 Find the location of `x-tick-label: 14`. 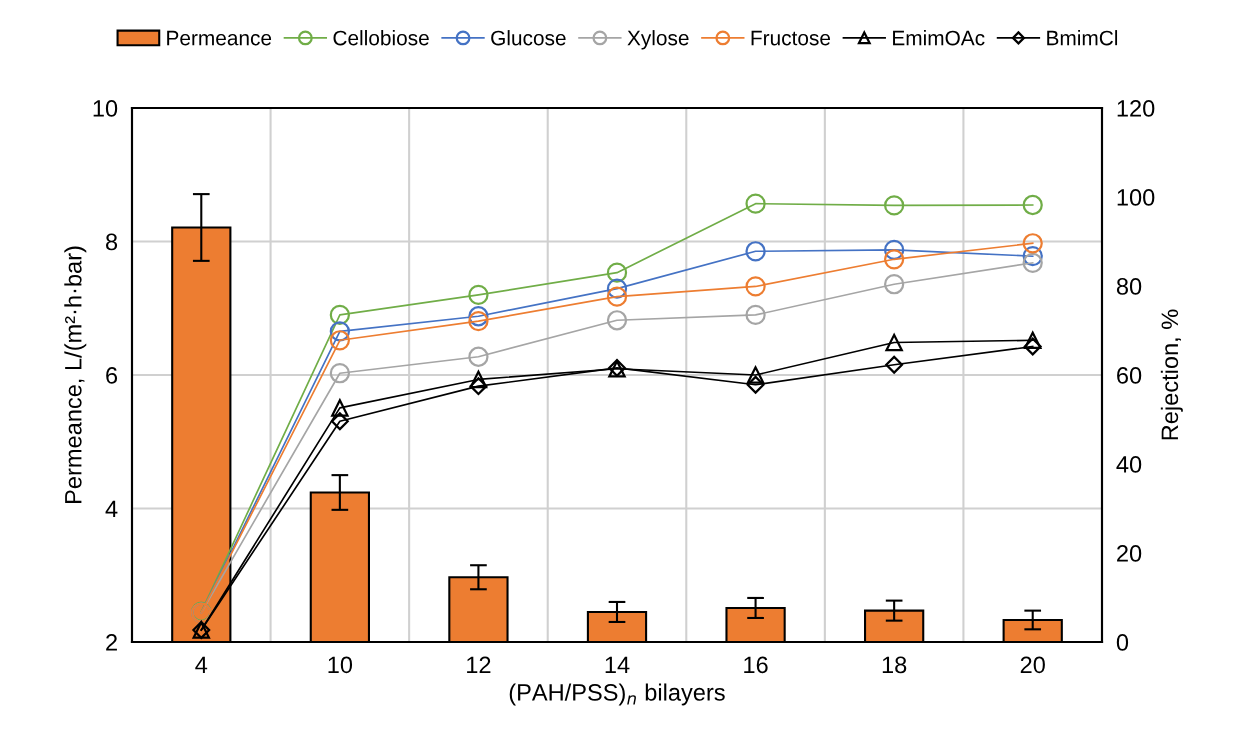

x-tick-label: 14 is located at coordinates (617, 664).